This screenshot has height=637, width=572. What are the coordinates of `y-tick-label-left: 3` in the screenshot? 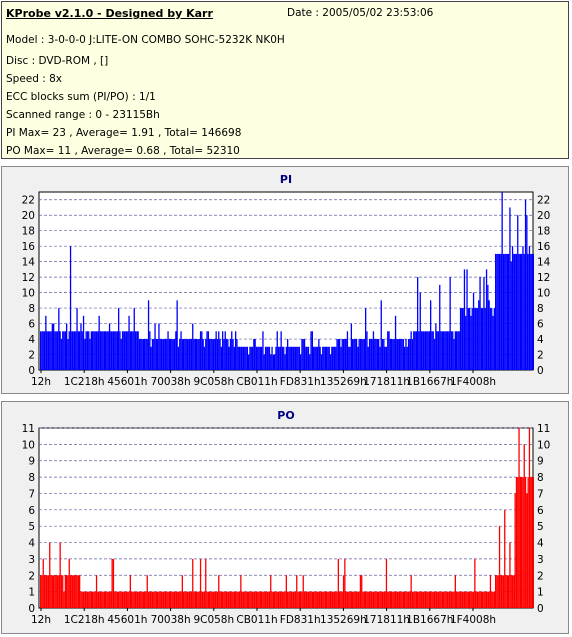 It's located at (31, 560).